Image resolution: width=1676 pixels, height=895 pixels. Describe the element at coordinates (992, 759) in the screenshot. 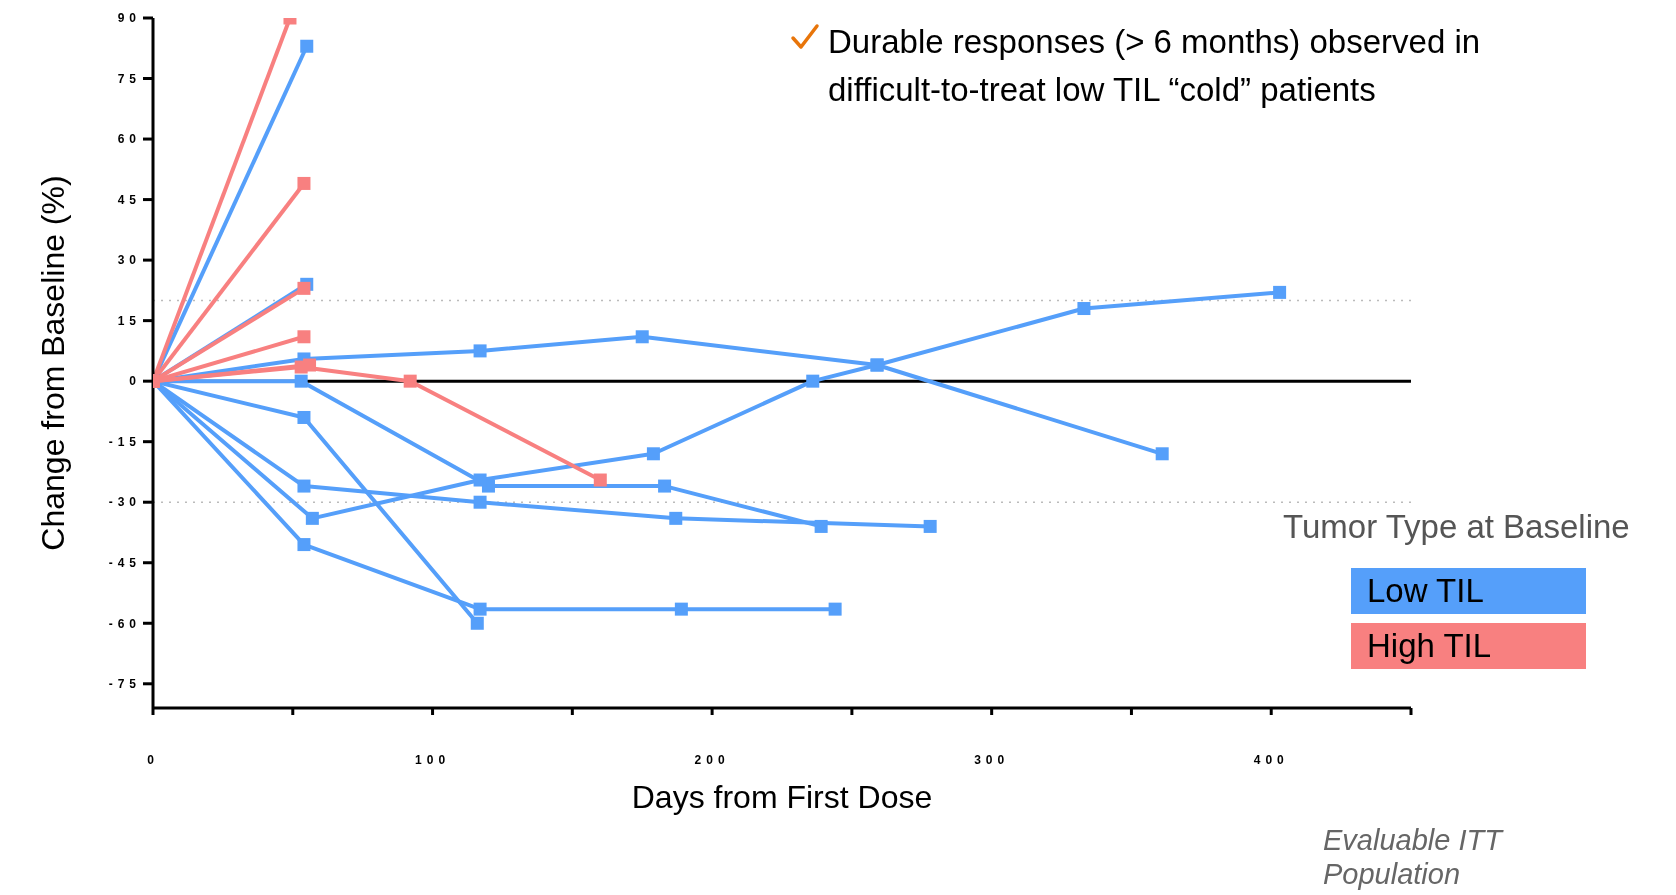

I see `x-tick-label: 300` at that location.